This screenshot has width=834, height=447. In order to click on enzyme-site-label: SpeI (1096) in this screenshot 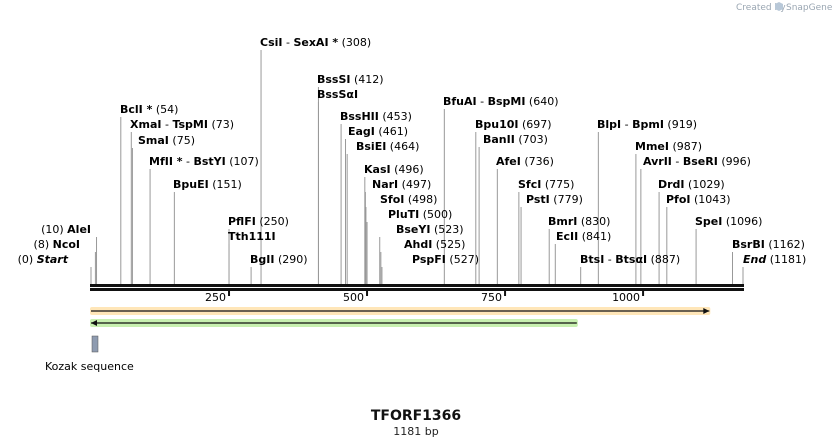, I will do `click(728, 221)`.